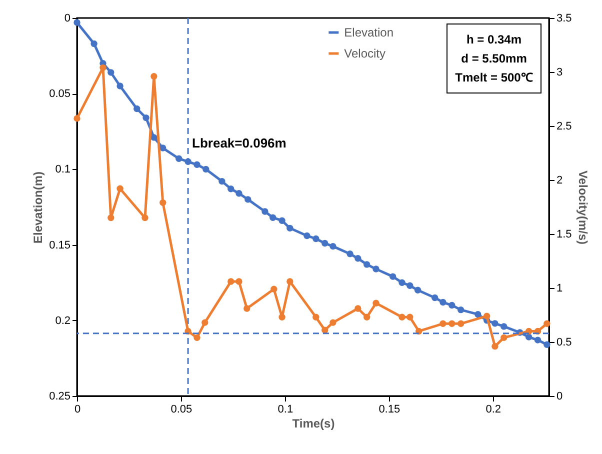 This screenshot has width=602, height=454. What do you see at coordinates (369, 33) in the screenshot?
I see `legend-label: Elevation` at bounding box center [369, 33].